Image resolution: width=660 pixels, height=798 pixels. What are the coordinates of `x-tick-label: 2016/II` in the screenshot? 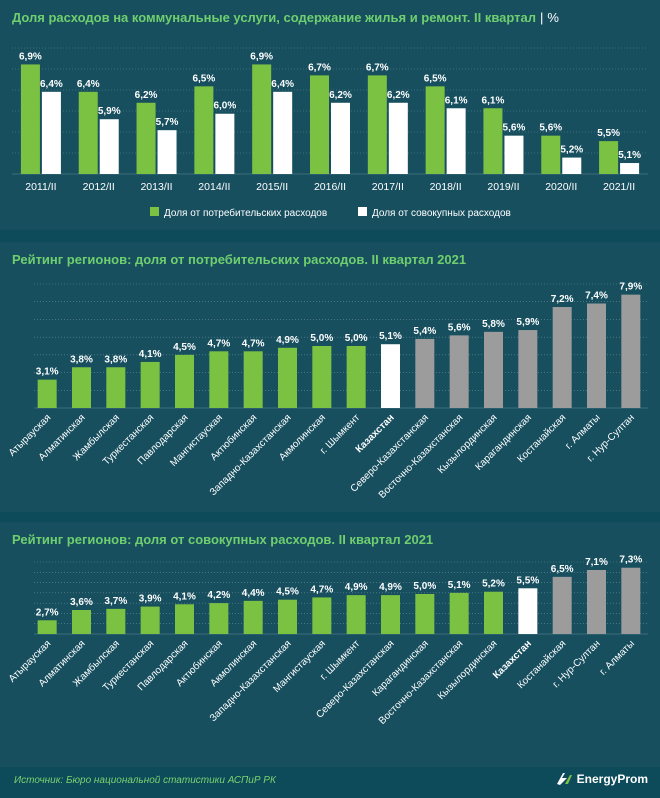 It's located at (330, 187).